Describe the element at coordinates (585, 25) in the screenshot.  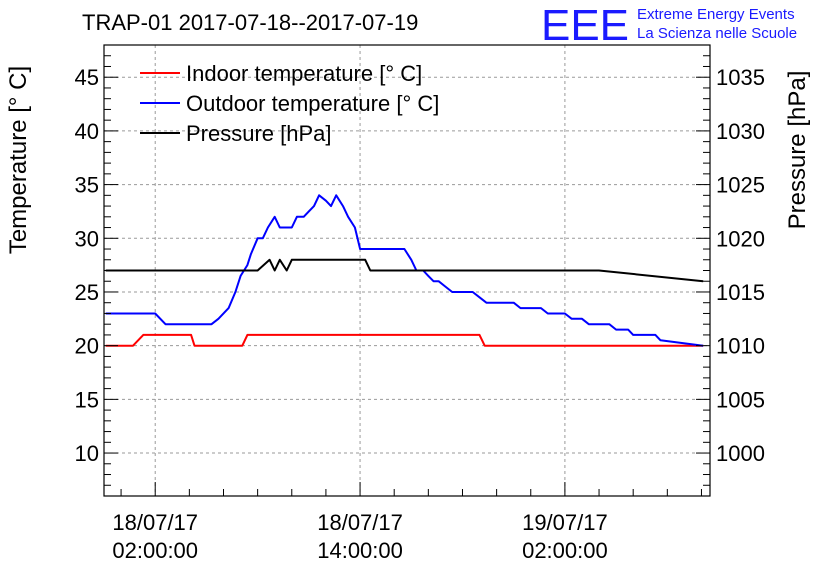
I see `logo-mark: EEE` at that location.